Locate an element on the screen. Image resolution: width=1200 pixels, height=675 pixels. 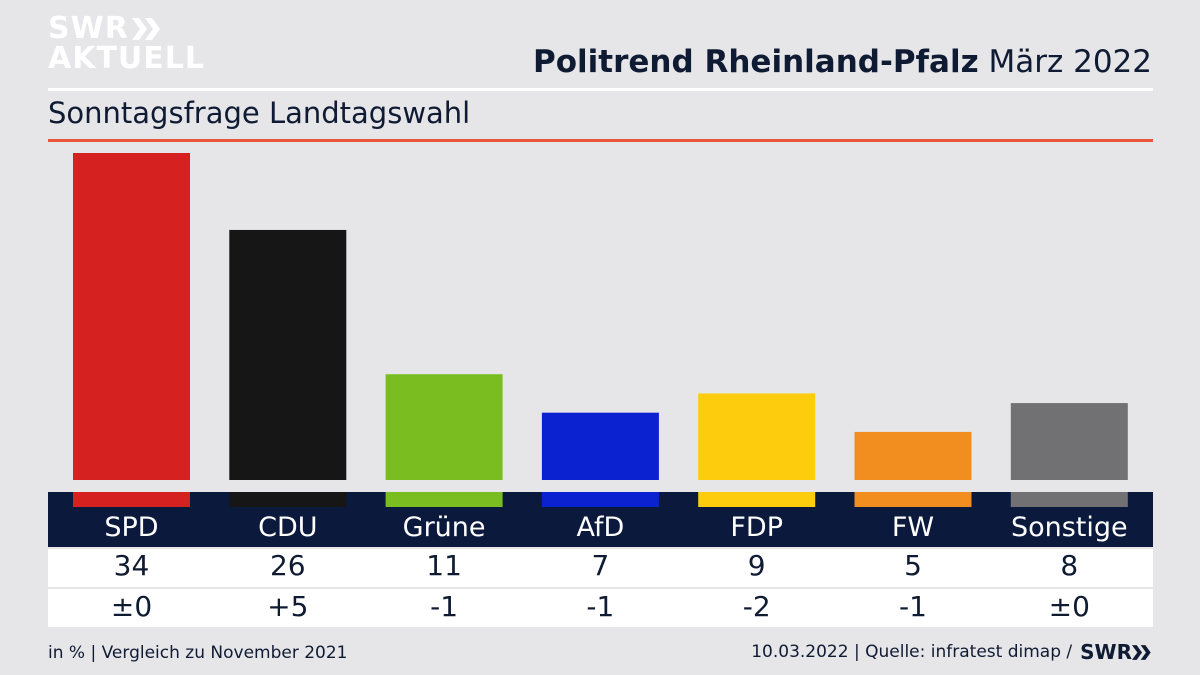
bar-cdu is located at coordinates (288, 354).